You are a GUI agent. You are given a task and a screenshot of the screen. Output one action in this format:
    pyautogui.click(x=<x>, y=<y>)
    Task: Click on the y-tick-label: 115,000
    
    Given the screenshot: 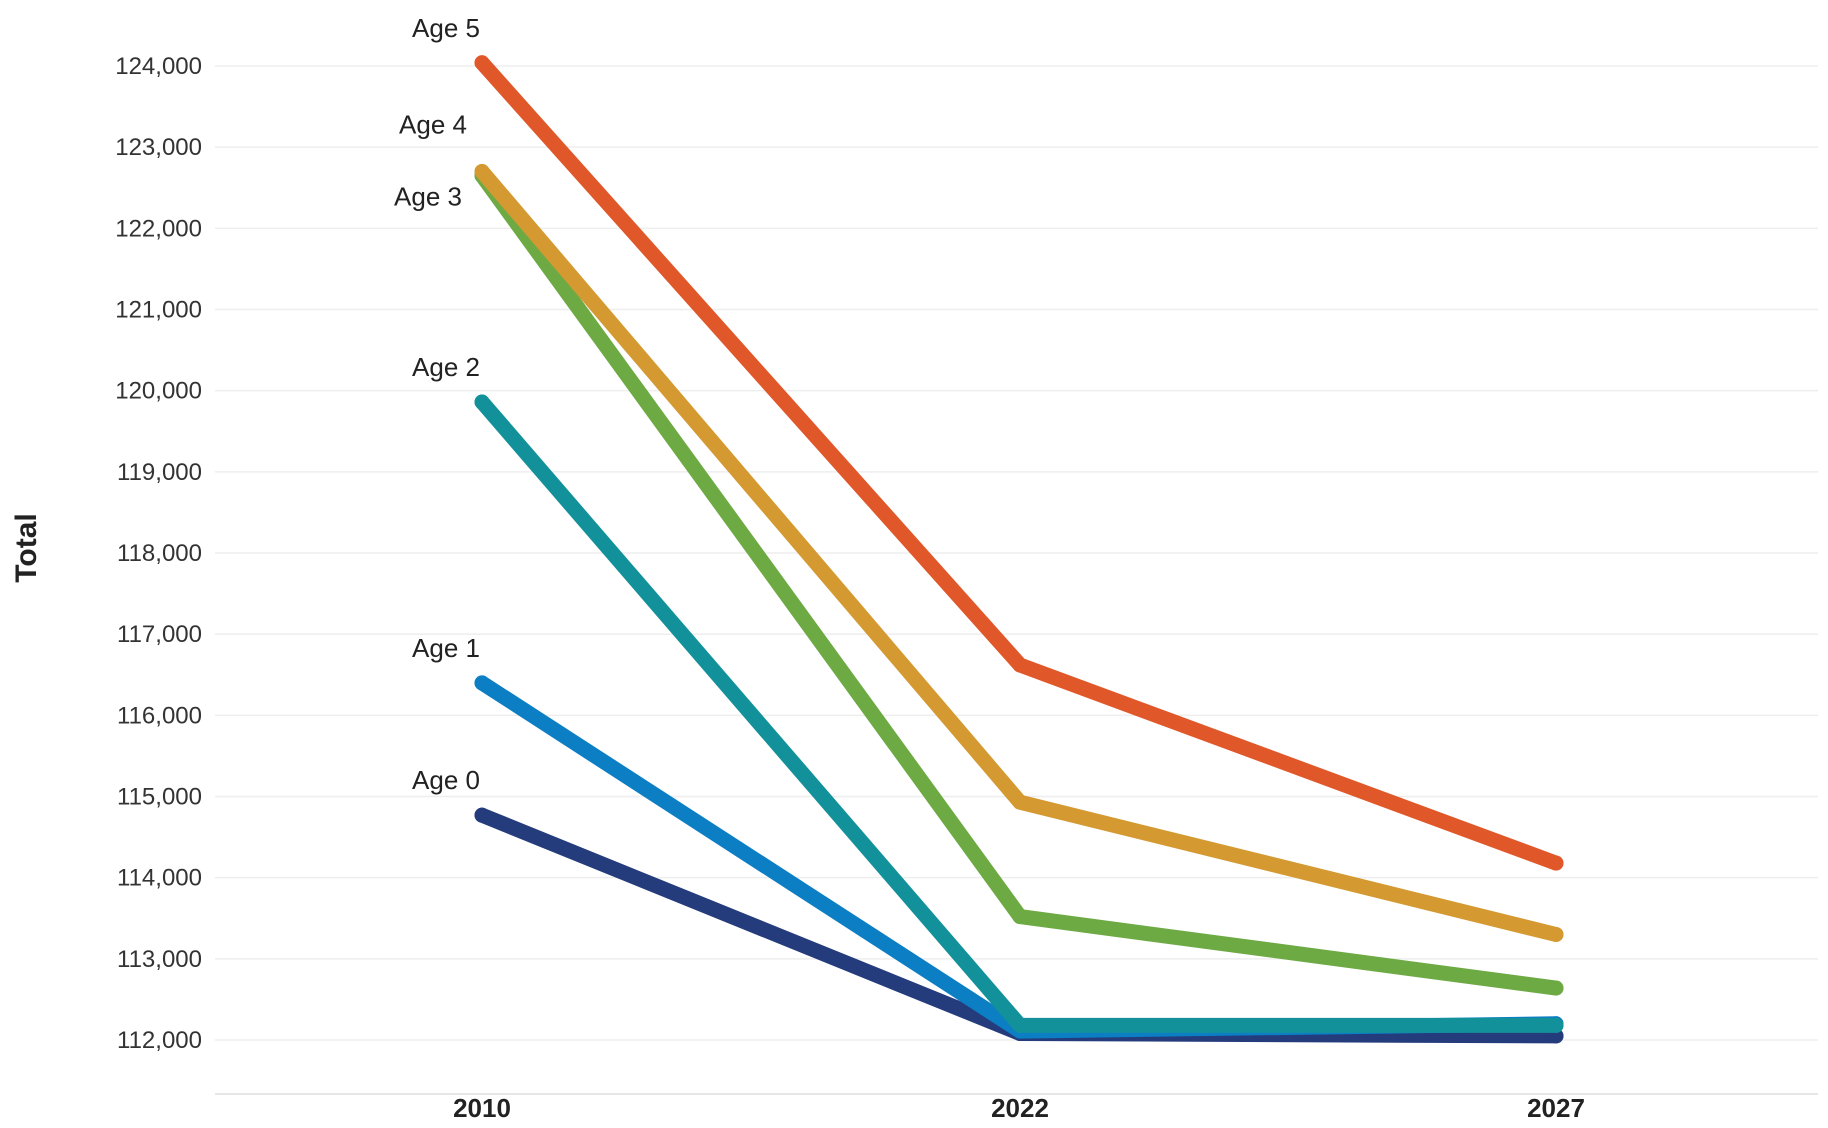 What is the action you would take?
    pyautogui.click(x=159, y=797)
    